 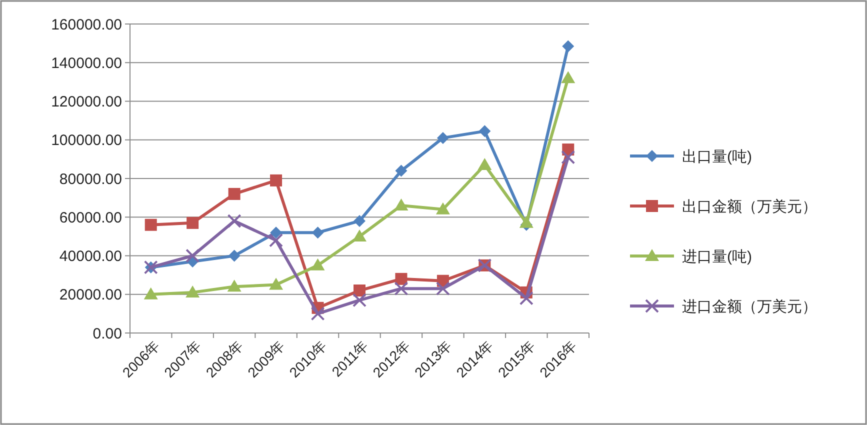 I want to click on y-tick-label: 80000.00, so click(x=90, y=179).